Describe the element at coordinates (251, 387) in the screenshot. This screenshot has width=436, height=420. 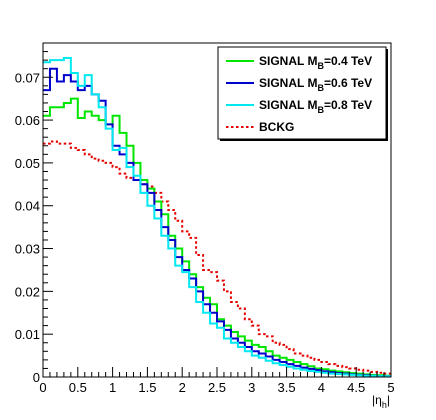
I see `x-tick-label: 3` at that location.